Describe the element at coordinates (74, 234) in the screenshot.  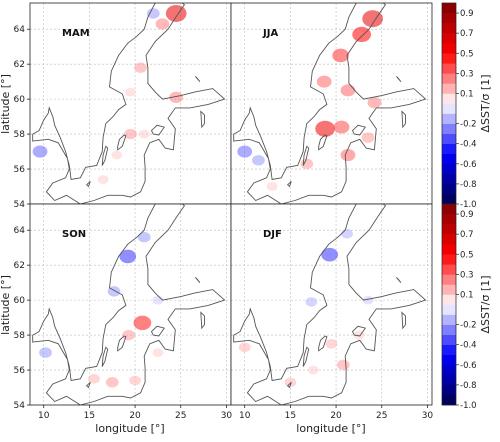
I see `season-label: SON` at that location.